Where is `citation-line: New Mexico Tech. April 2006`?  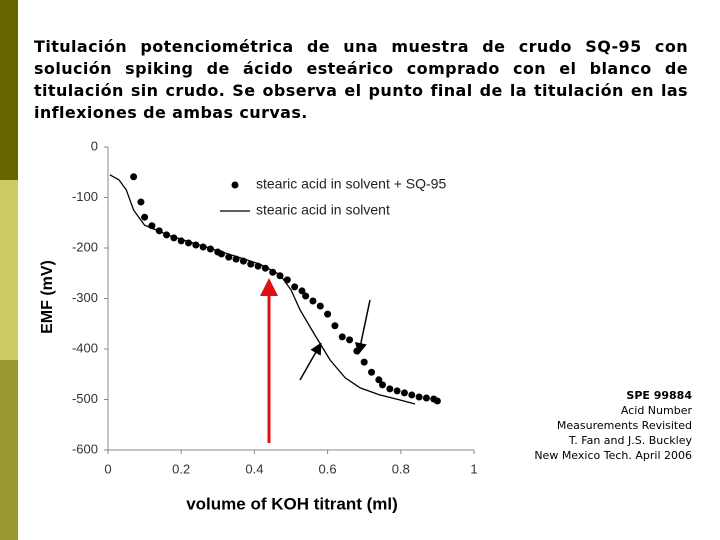
citation-line: New Mexico Tech. April 2006 is located at coordinates (613, 455).